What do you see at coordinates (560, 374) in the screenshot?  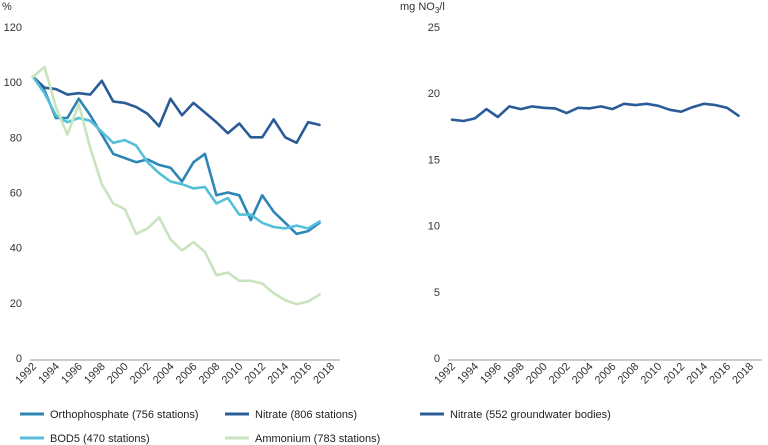 I see `right-x-tick-label: 2002` at bounding box center [560, 374].